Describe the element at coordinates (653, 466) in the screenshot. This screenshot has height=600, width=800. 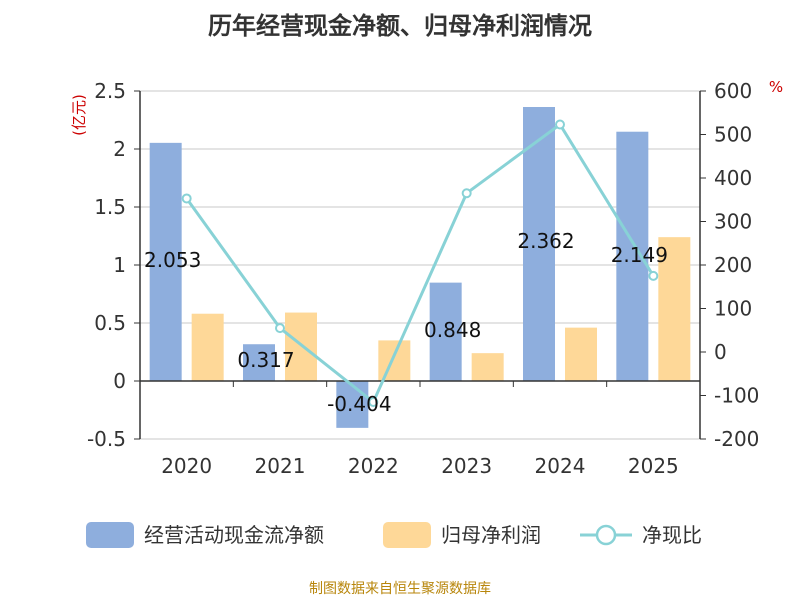
I see `x-tick-label: 2025` at that location.